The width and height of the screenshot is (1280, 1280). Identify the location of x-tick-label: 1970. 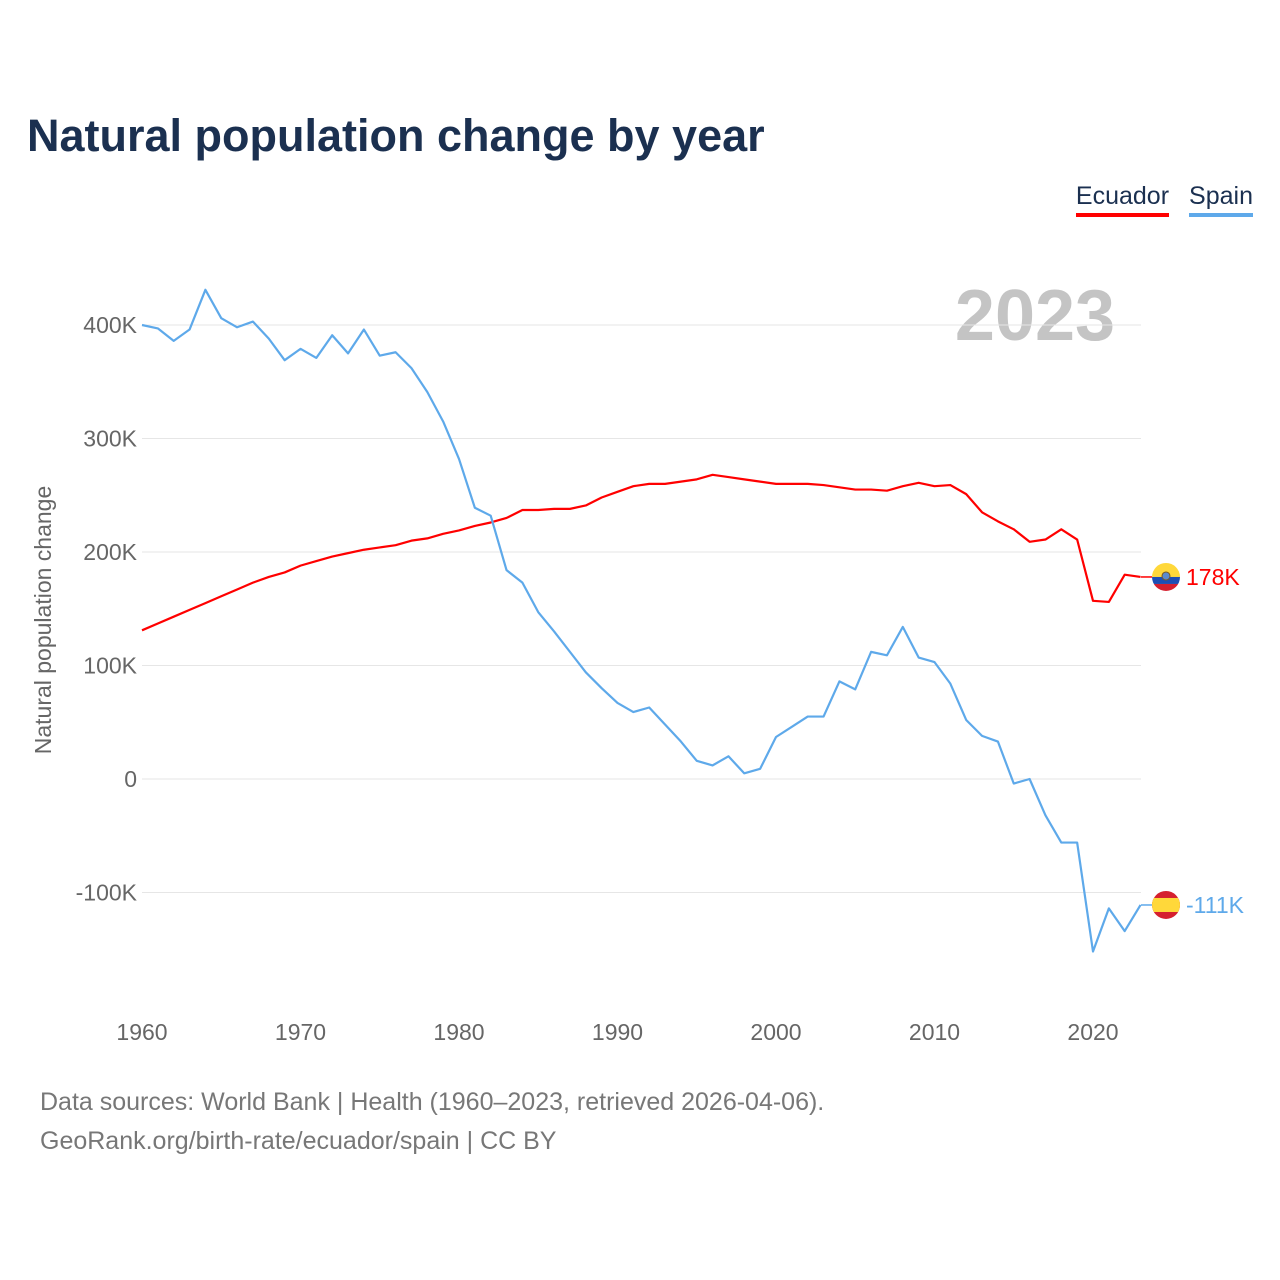
(300, 1032).